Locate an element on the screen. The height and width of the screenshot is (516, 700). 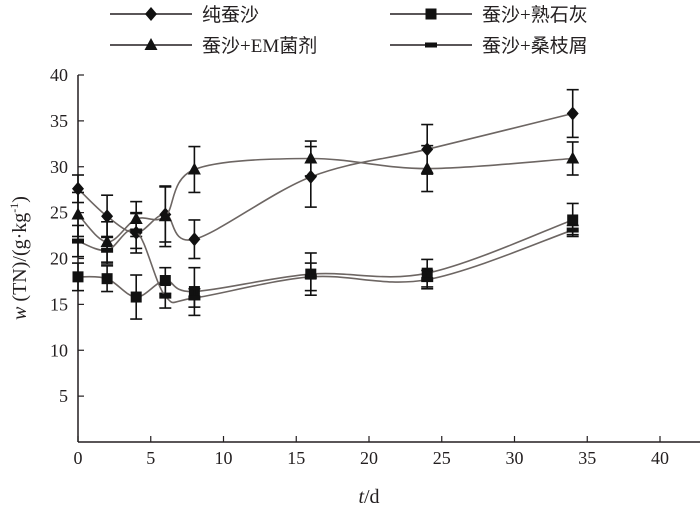
legend-item: 蚕沙+桑枝屑 is located at coordinates (489, 46).